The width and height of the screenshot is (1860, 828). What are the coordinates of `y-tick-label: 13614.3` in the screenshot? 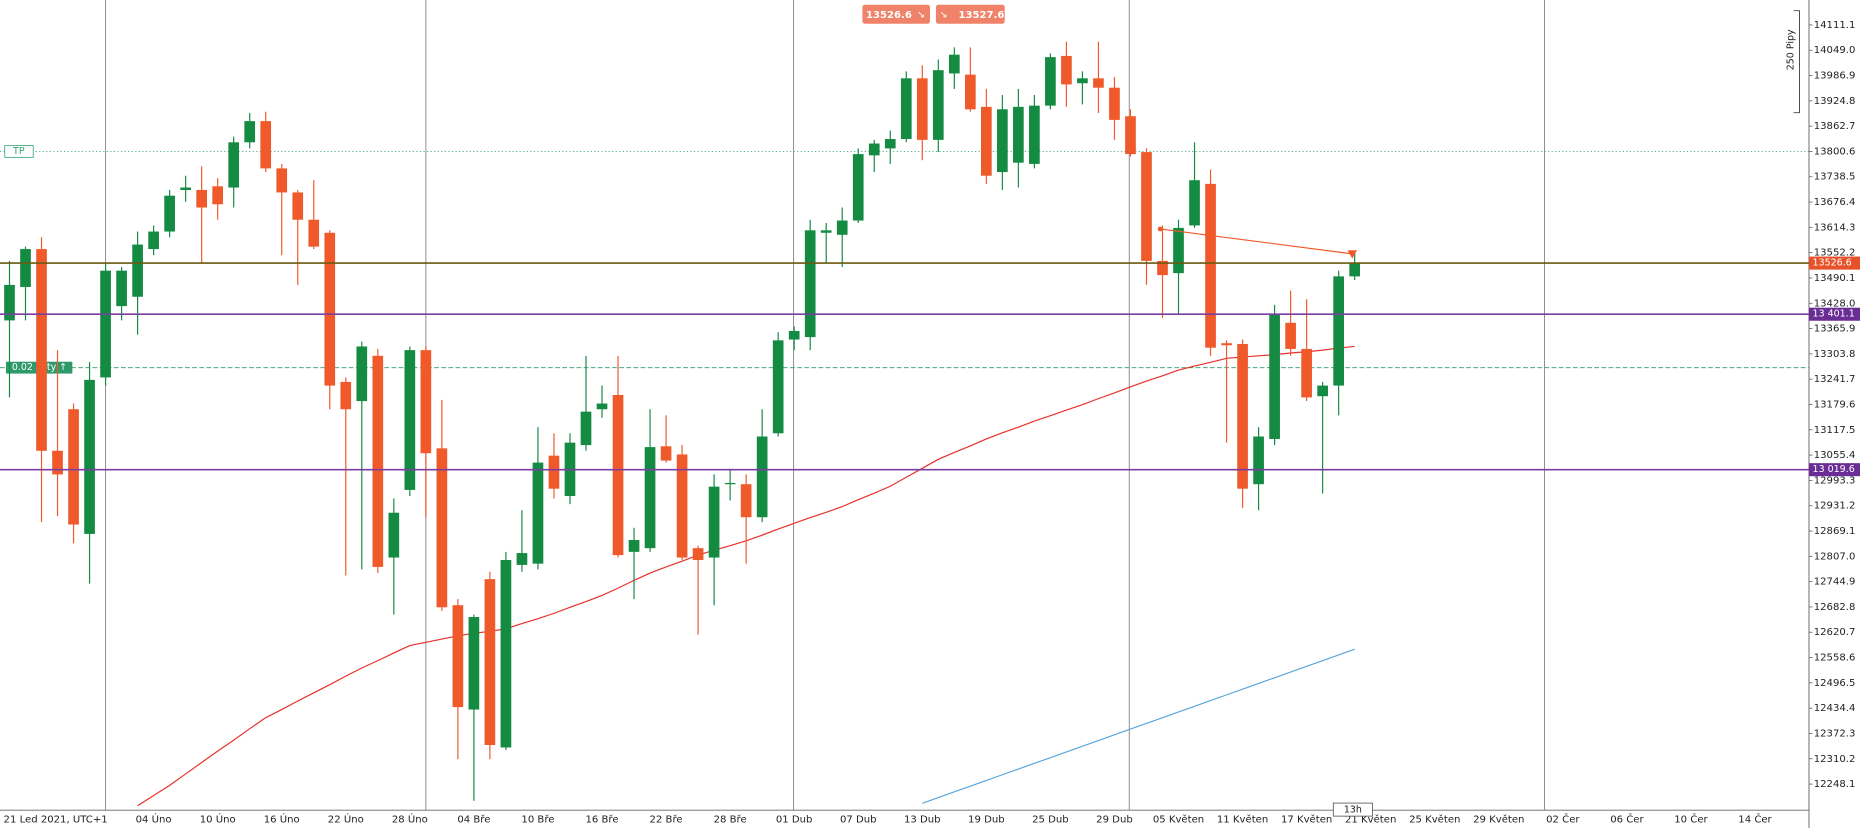 It's located at (1835, 227).